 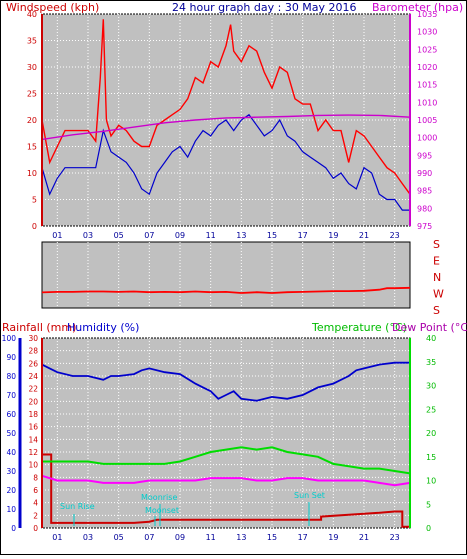 What do you see at coordinates (33, 439) in the screenshot?
I see `rain-y-tick-7: 14` at bounding box center [33, 439].